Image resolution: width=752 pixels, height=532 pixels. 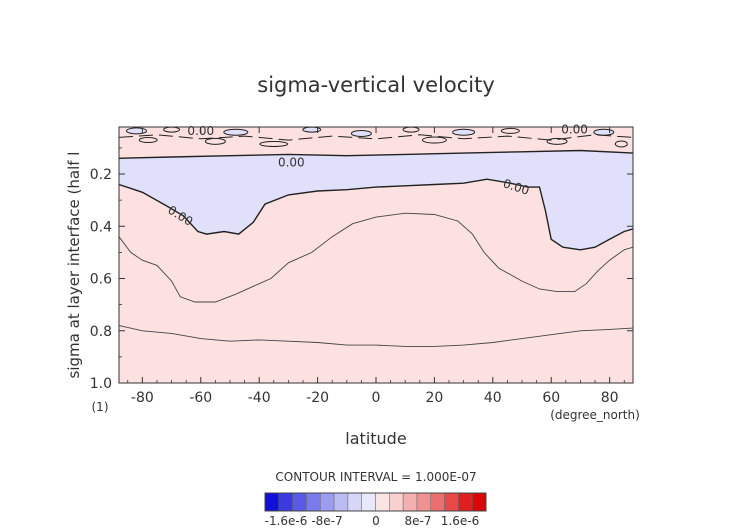 What do you see at coordinates (375, 477) in the screenshot?
I see `colorbar-title: CONTOUR INTERVAL = 1.000E-07` at bounding box center [375, 477].